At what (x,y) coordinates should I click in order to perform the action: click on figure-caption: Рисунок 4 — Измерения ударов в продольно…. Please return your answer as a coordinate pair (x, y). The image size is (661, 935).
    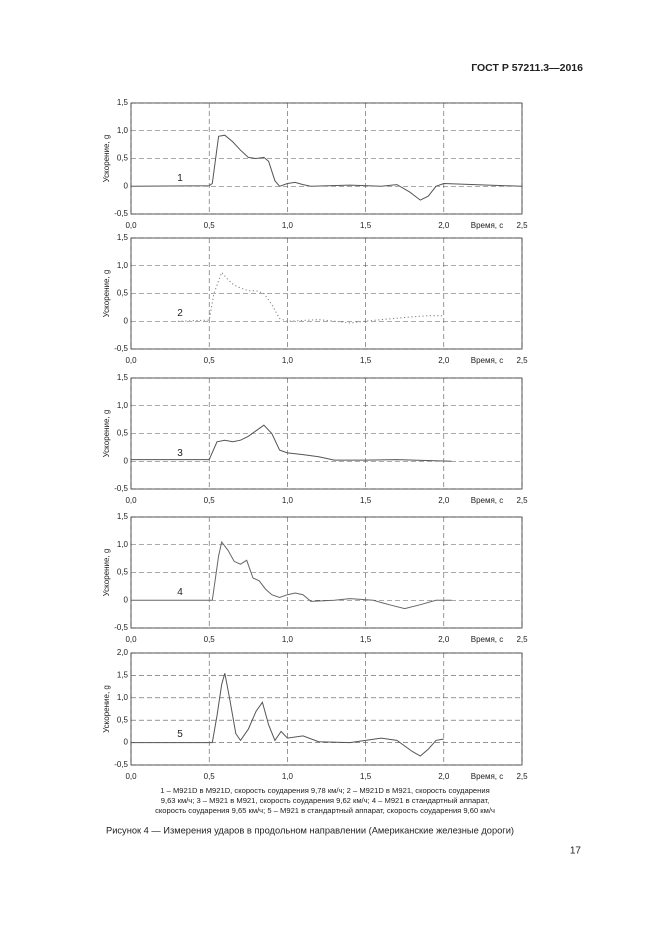
    Looking at the image, I should click on (310, 830).